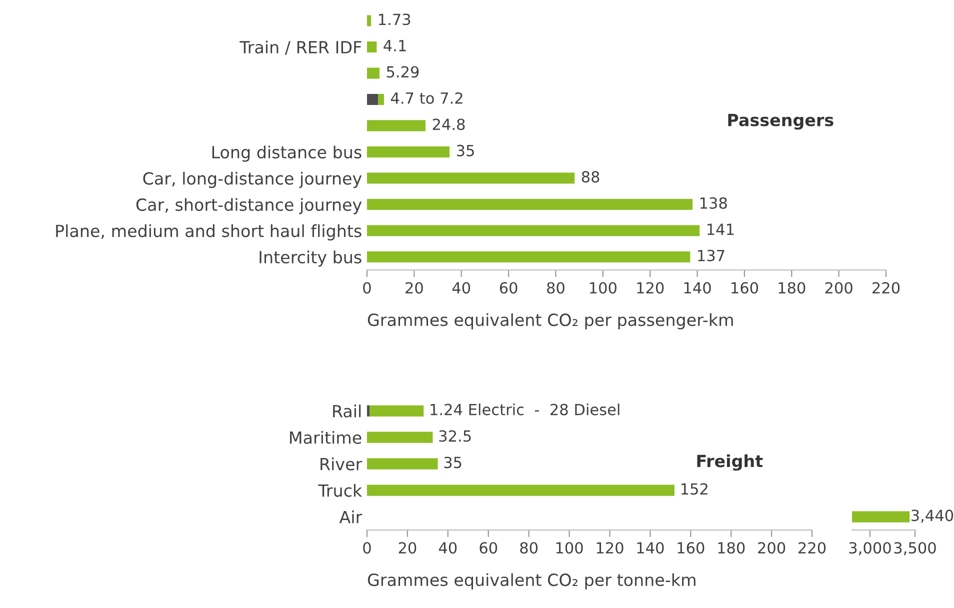  I want to click on text: 141, so click(721, 229).